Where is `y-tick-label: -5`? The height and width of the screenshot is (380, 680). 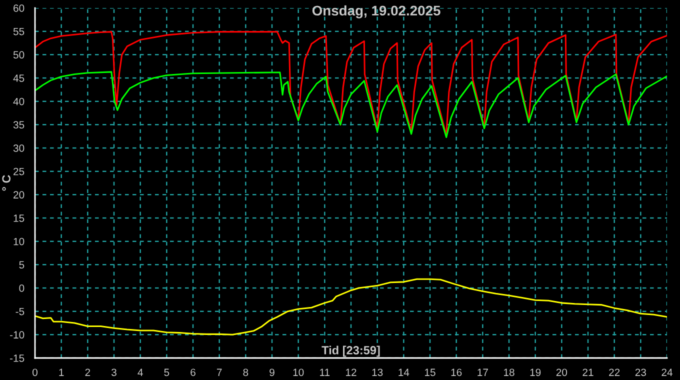 y-tick-label: -5 is located at coordinates (20, 312).